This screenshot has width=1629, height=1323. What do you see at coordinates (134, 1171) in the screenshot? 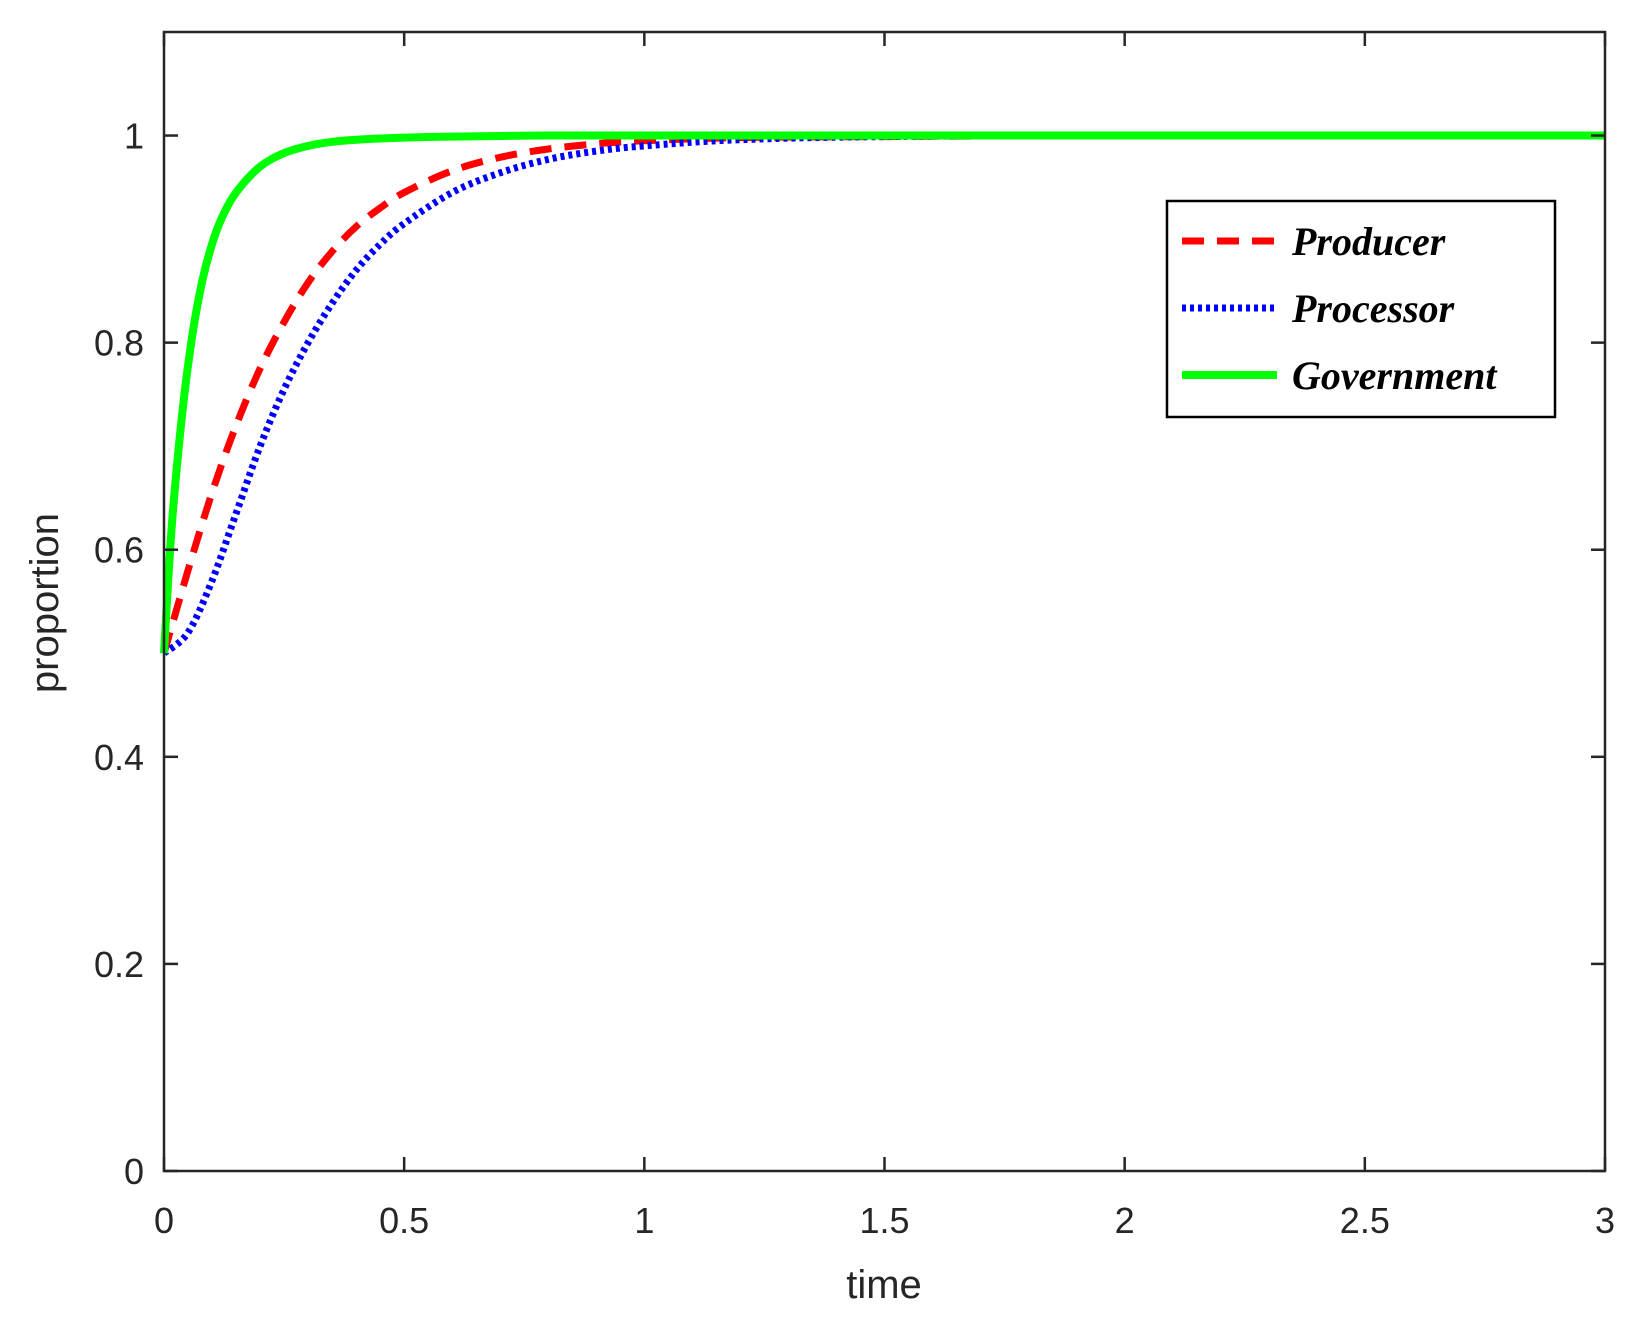
I see `y-tick-label: 0` at bounding box center [134, 1171].